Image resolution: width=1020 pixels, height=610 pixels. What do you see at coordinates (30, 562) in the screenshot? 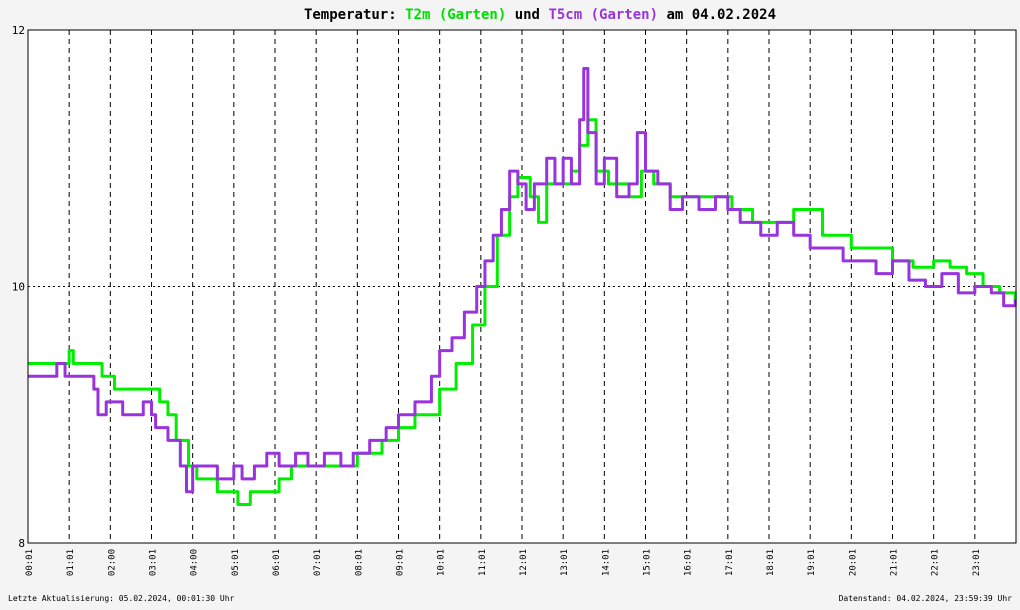
I see `x-tick-label: 00:01` at bounding box center [30, 562].